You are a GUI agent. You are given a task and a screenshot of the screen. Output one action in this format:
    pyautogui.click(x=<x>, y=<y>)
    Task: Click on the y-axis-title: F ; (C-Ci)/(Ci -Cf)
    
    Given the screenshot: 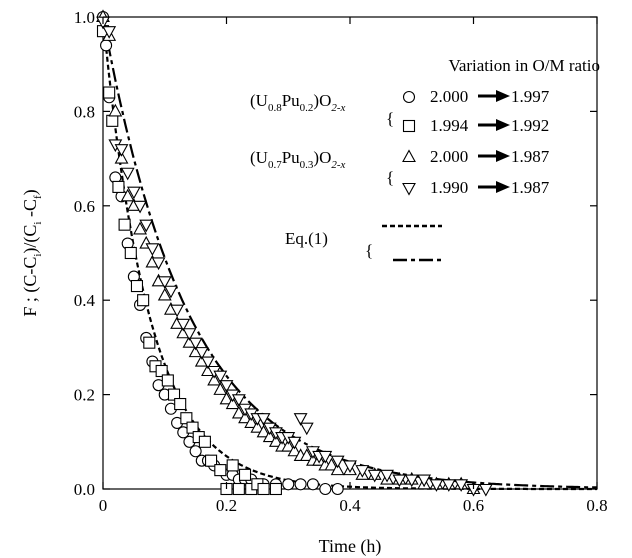 What is the action you would take?
    pyautogui.click(x=32, y=252)
    